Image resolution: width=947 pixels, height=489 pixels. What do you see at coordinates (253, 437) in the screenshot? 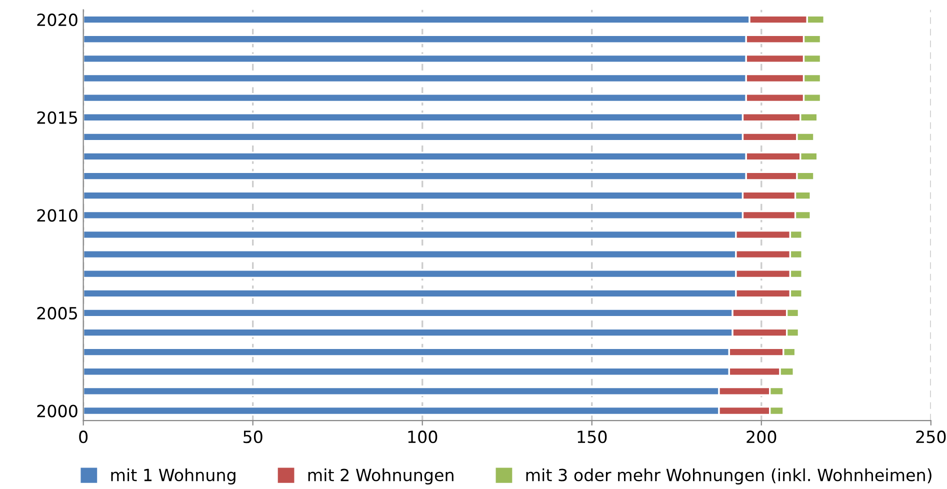
I see `x-tick-label: 50` at bounding box center [253, 437].